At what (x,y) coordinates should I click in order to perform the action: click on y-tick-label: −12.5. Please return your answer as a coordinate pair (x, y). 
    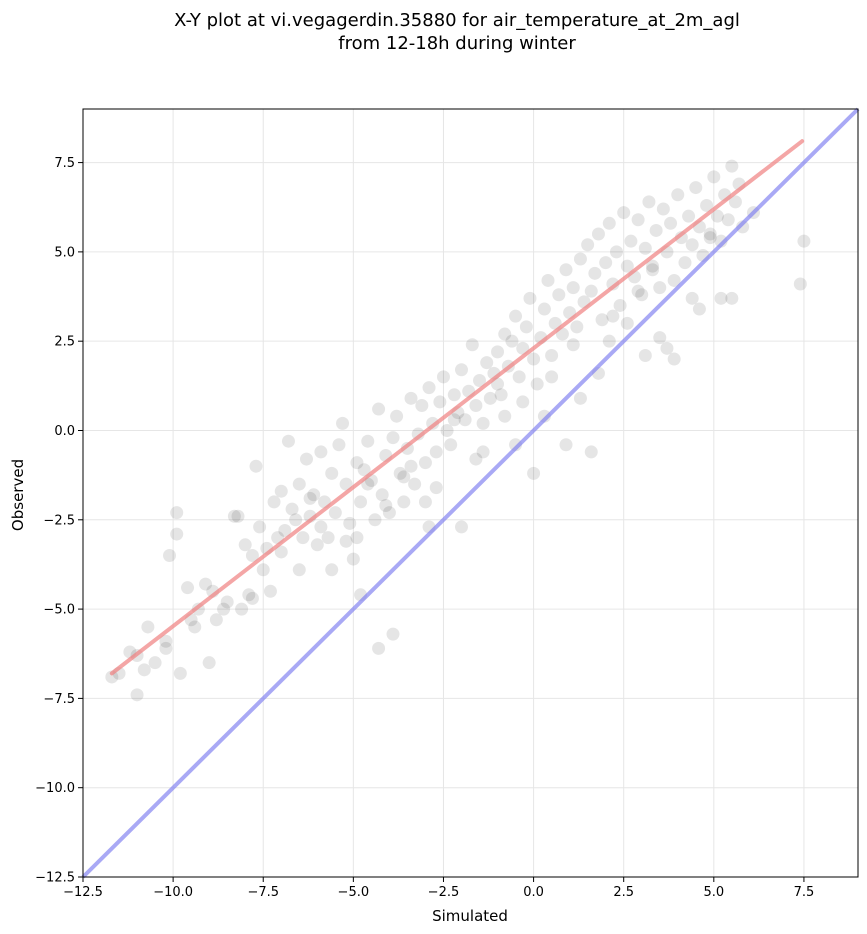
    Looking at the image, I should click on (55, 878).